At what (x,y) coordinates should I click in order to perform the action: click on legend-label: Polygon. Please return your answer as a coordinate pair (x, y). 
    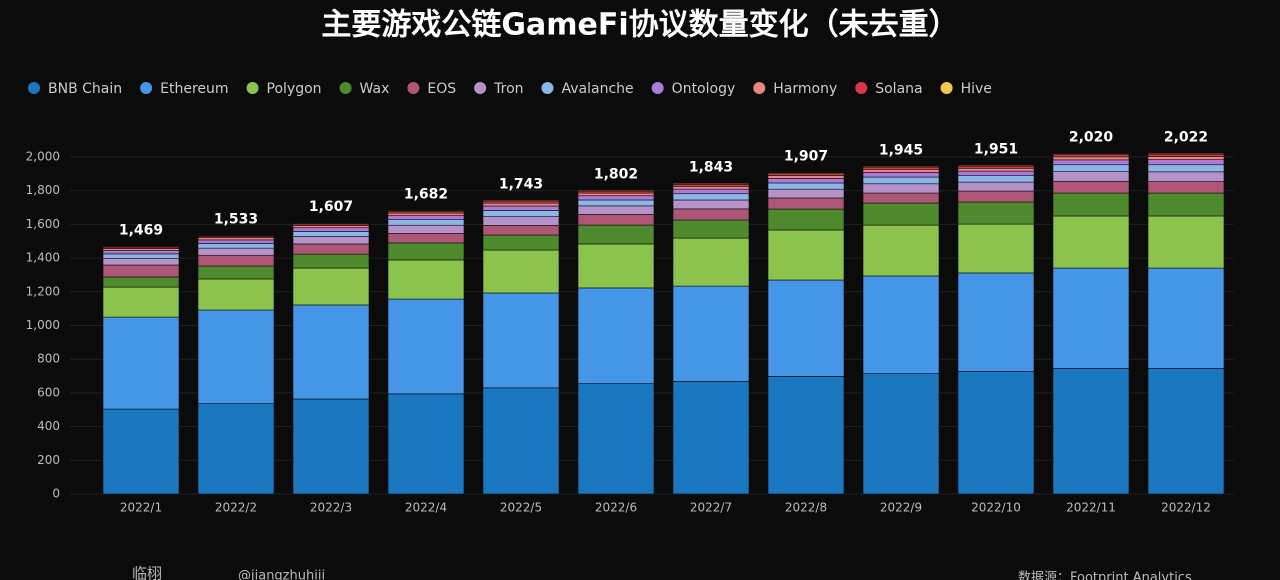
    Looking at the image, I should click on (294, 89).